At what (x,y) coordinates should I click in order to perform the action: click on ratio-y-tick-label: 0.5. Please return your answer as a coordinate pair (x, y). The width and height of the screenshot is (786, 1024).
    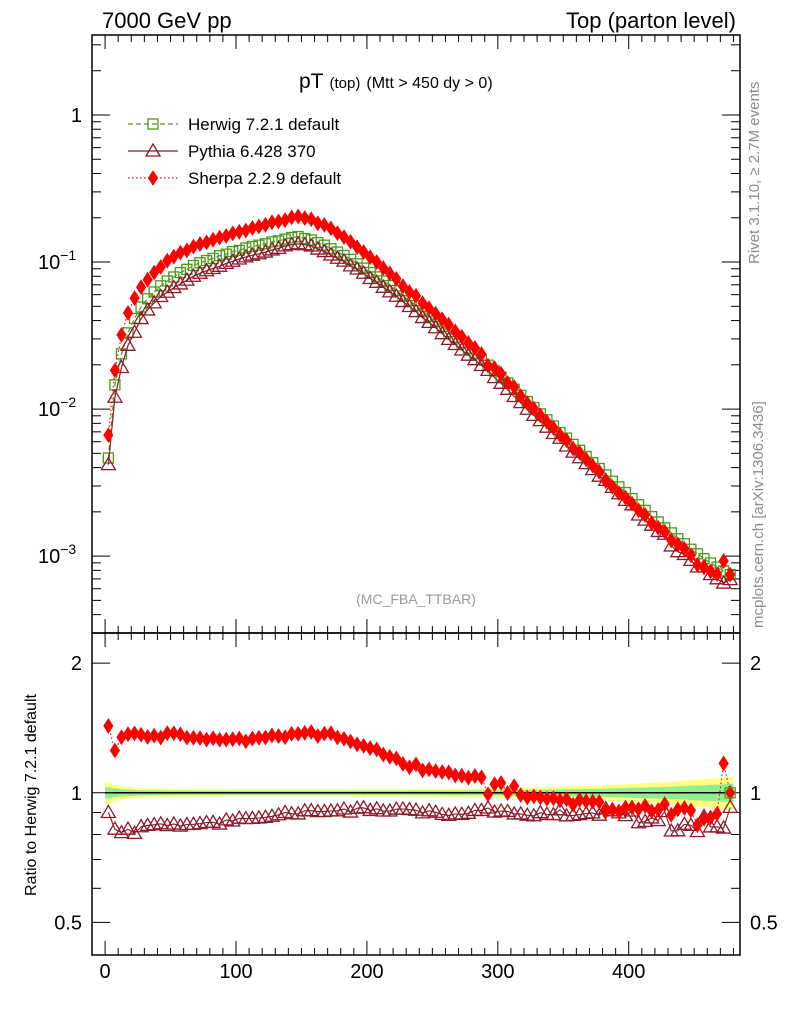
    Looking at the image, I should click on (68, 923).